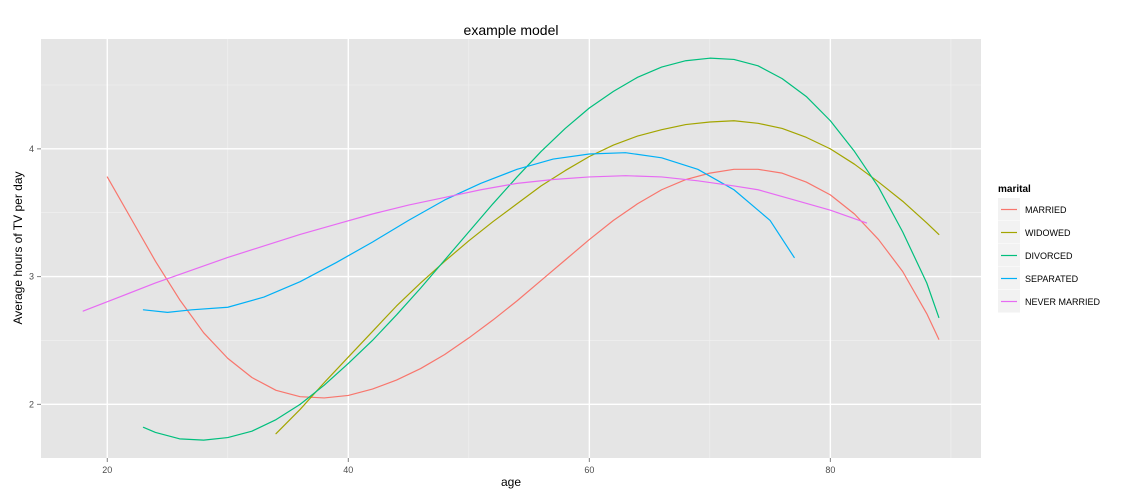 The height and width of the screenshot is (500, 1140). Describe the element at coordinates (18, 248) in the screenshot. I see `y-axis-label: Average hours of TV per day` at that location.